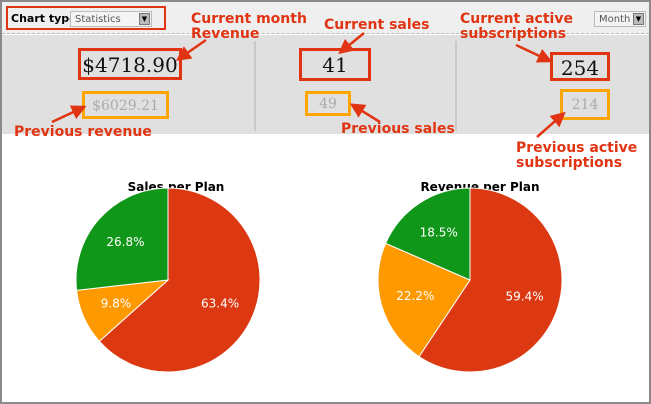 This screenshot has width=651, height=404. What do you see at coordinates (130, 64) in the screenshot?
I see `current-revenue: $4718.90` at bounding box center [130, 64].